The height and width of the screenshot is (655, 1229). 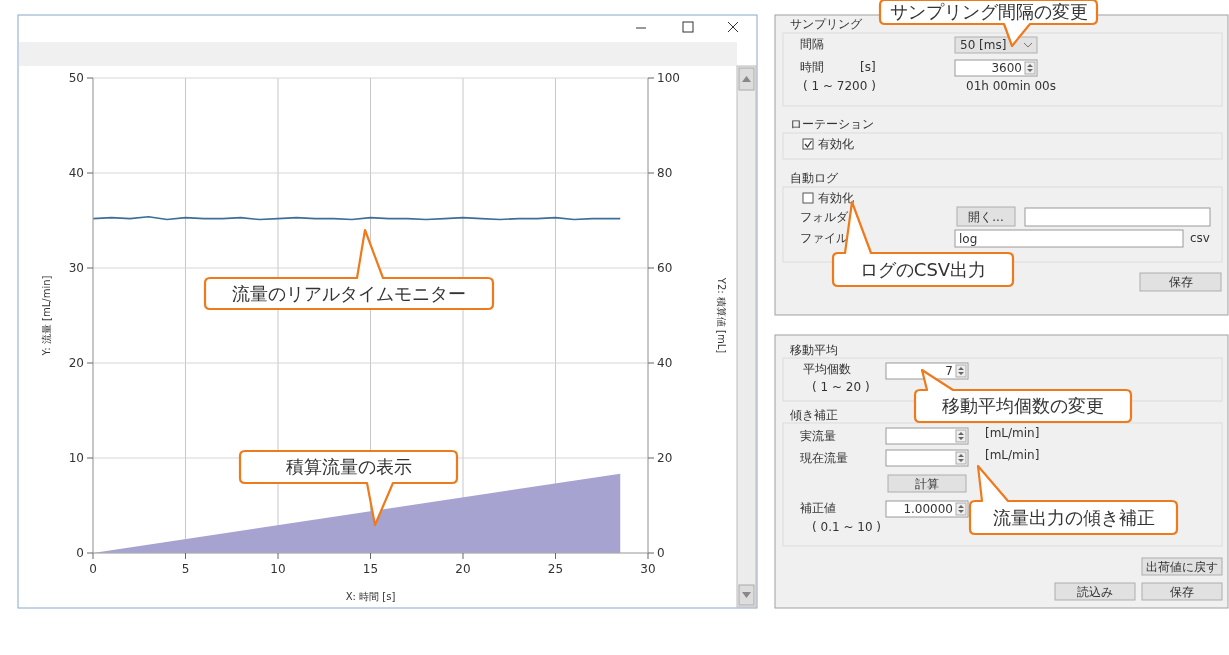 What do you see at coordinates (721, 315) in the screenshot?
I see `y2-axis-title: Y2: 積算値 [mL]` at bounding box center [721, 315].